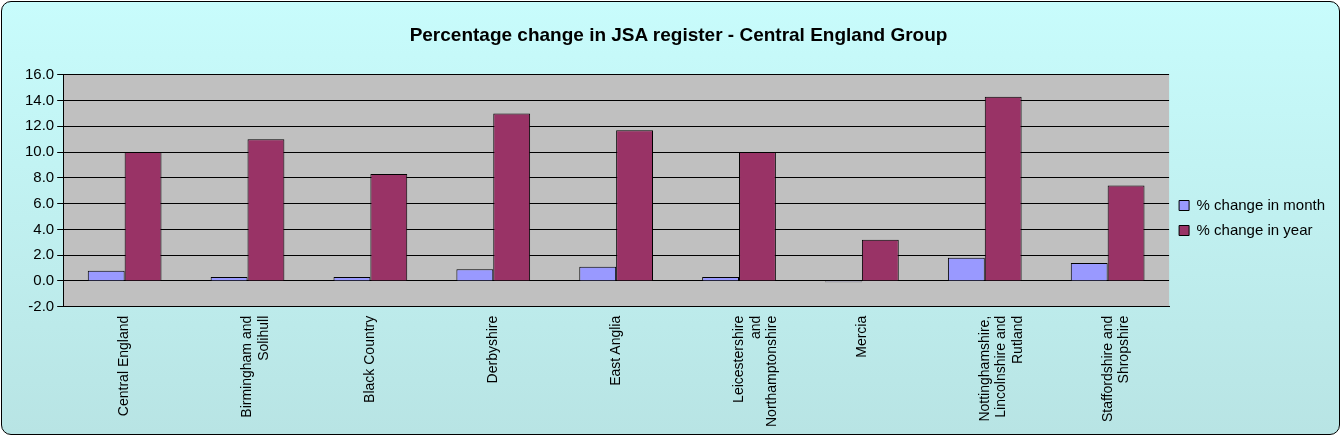  I want to click on x-tick-label: Mercia, so click(860, 336).